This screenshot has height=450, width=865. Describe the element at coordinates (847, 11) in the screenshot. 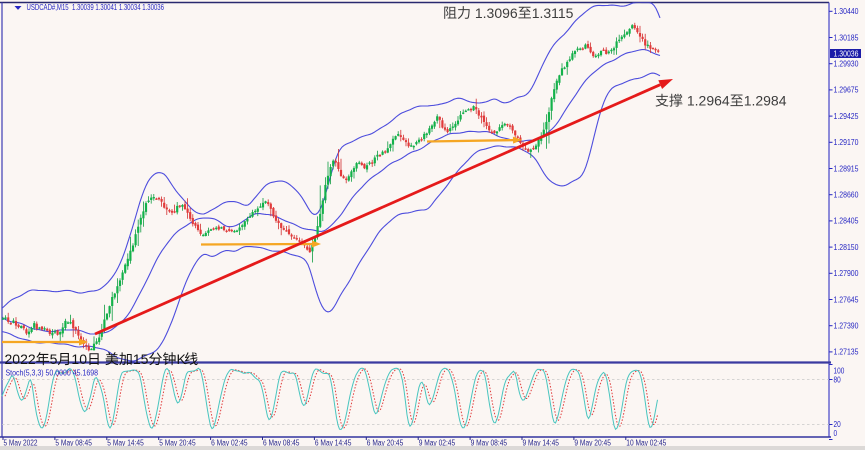

I see `svg-text: 1.30440` at that location.